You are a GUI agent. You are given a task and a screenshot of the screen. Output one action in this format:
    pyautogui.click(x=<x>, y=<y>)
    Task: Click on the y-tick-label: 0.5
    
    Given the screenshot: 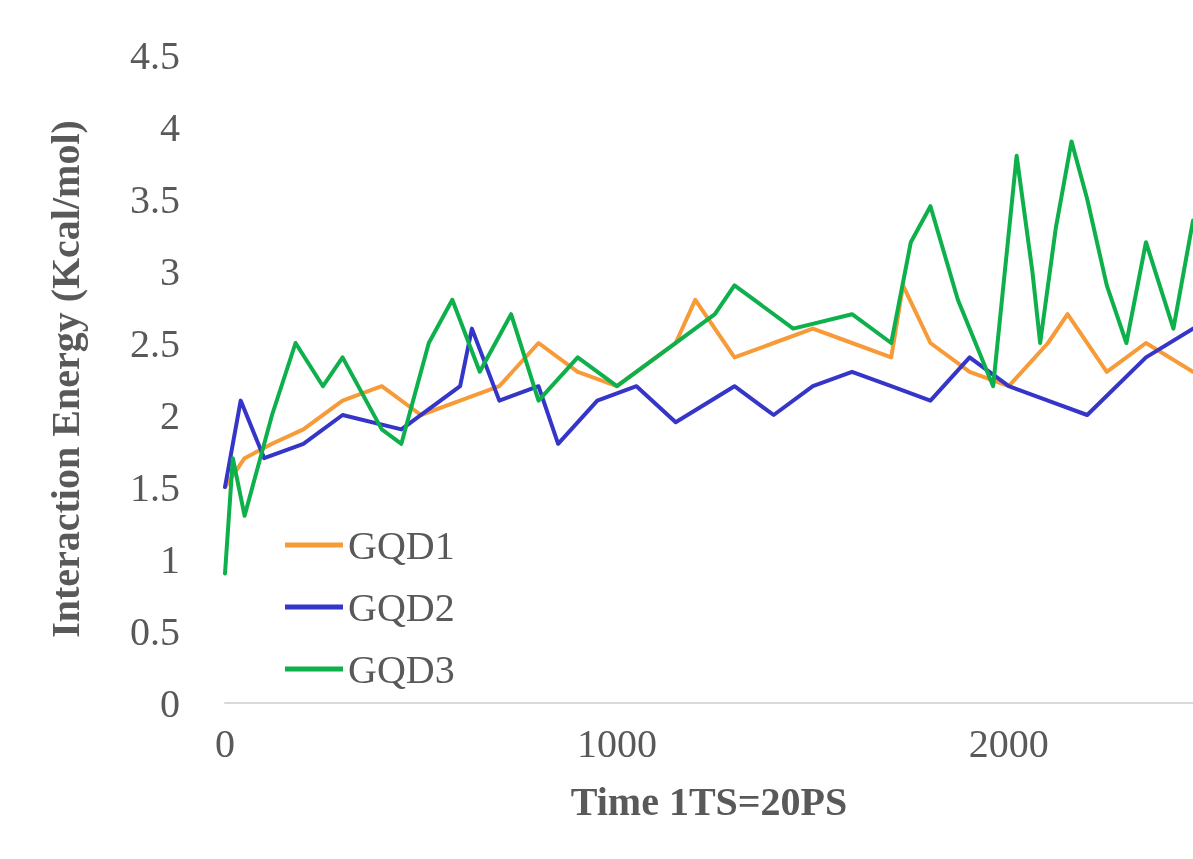 What is the action you would take?
    pyautogui.click(x=155, y=631)
    